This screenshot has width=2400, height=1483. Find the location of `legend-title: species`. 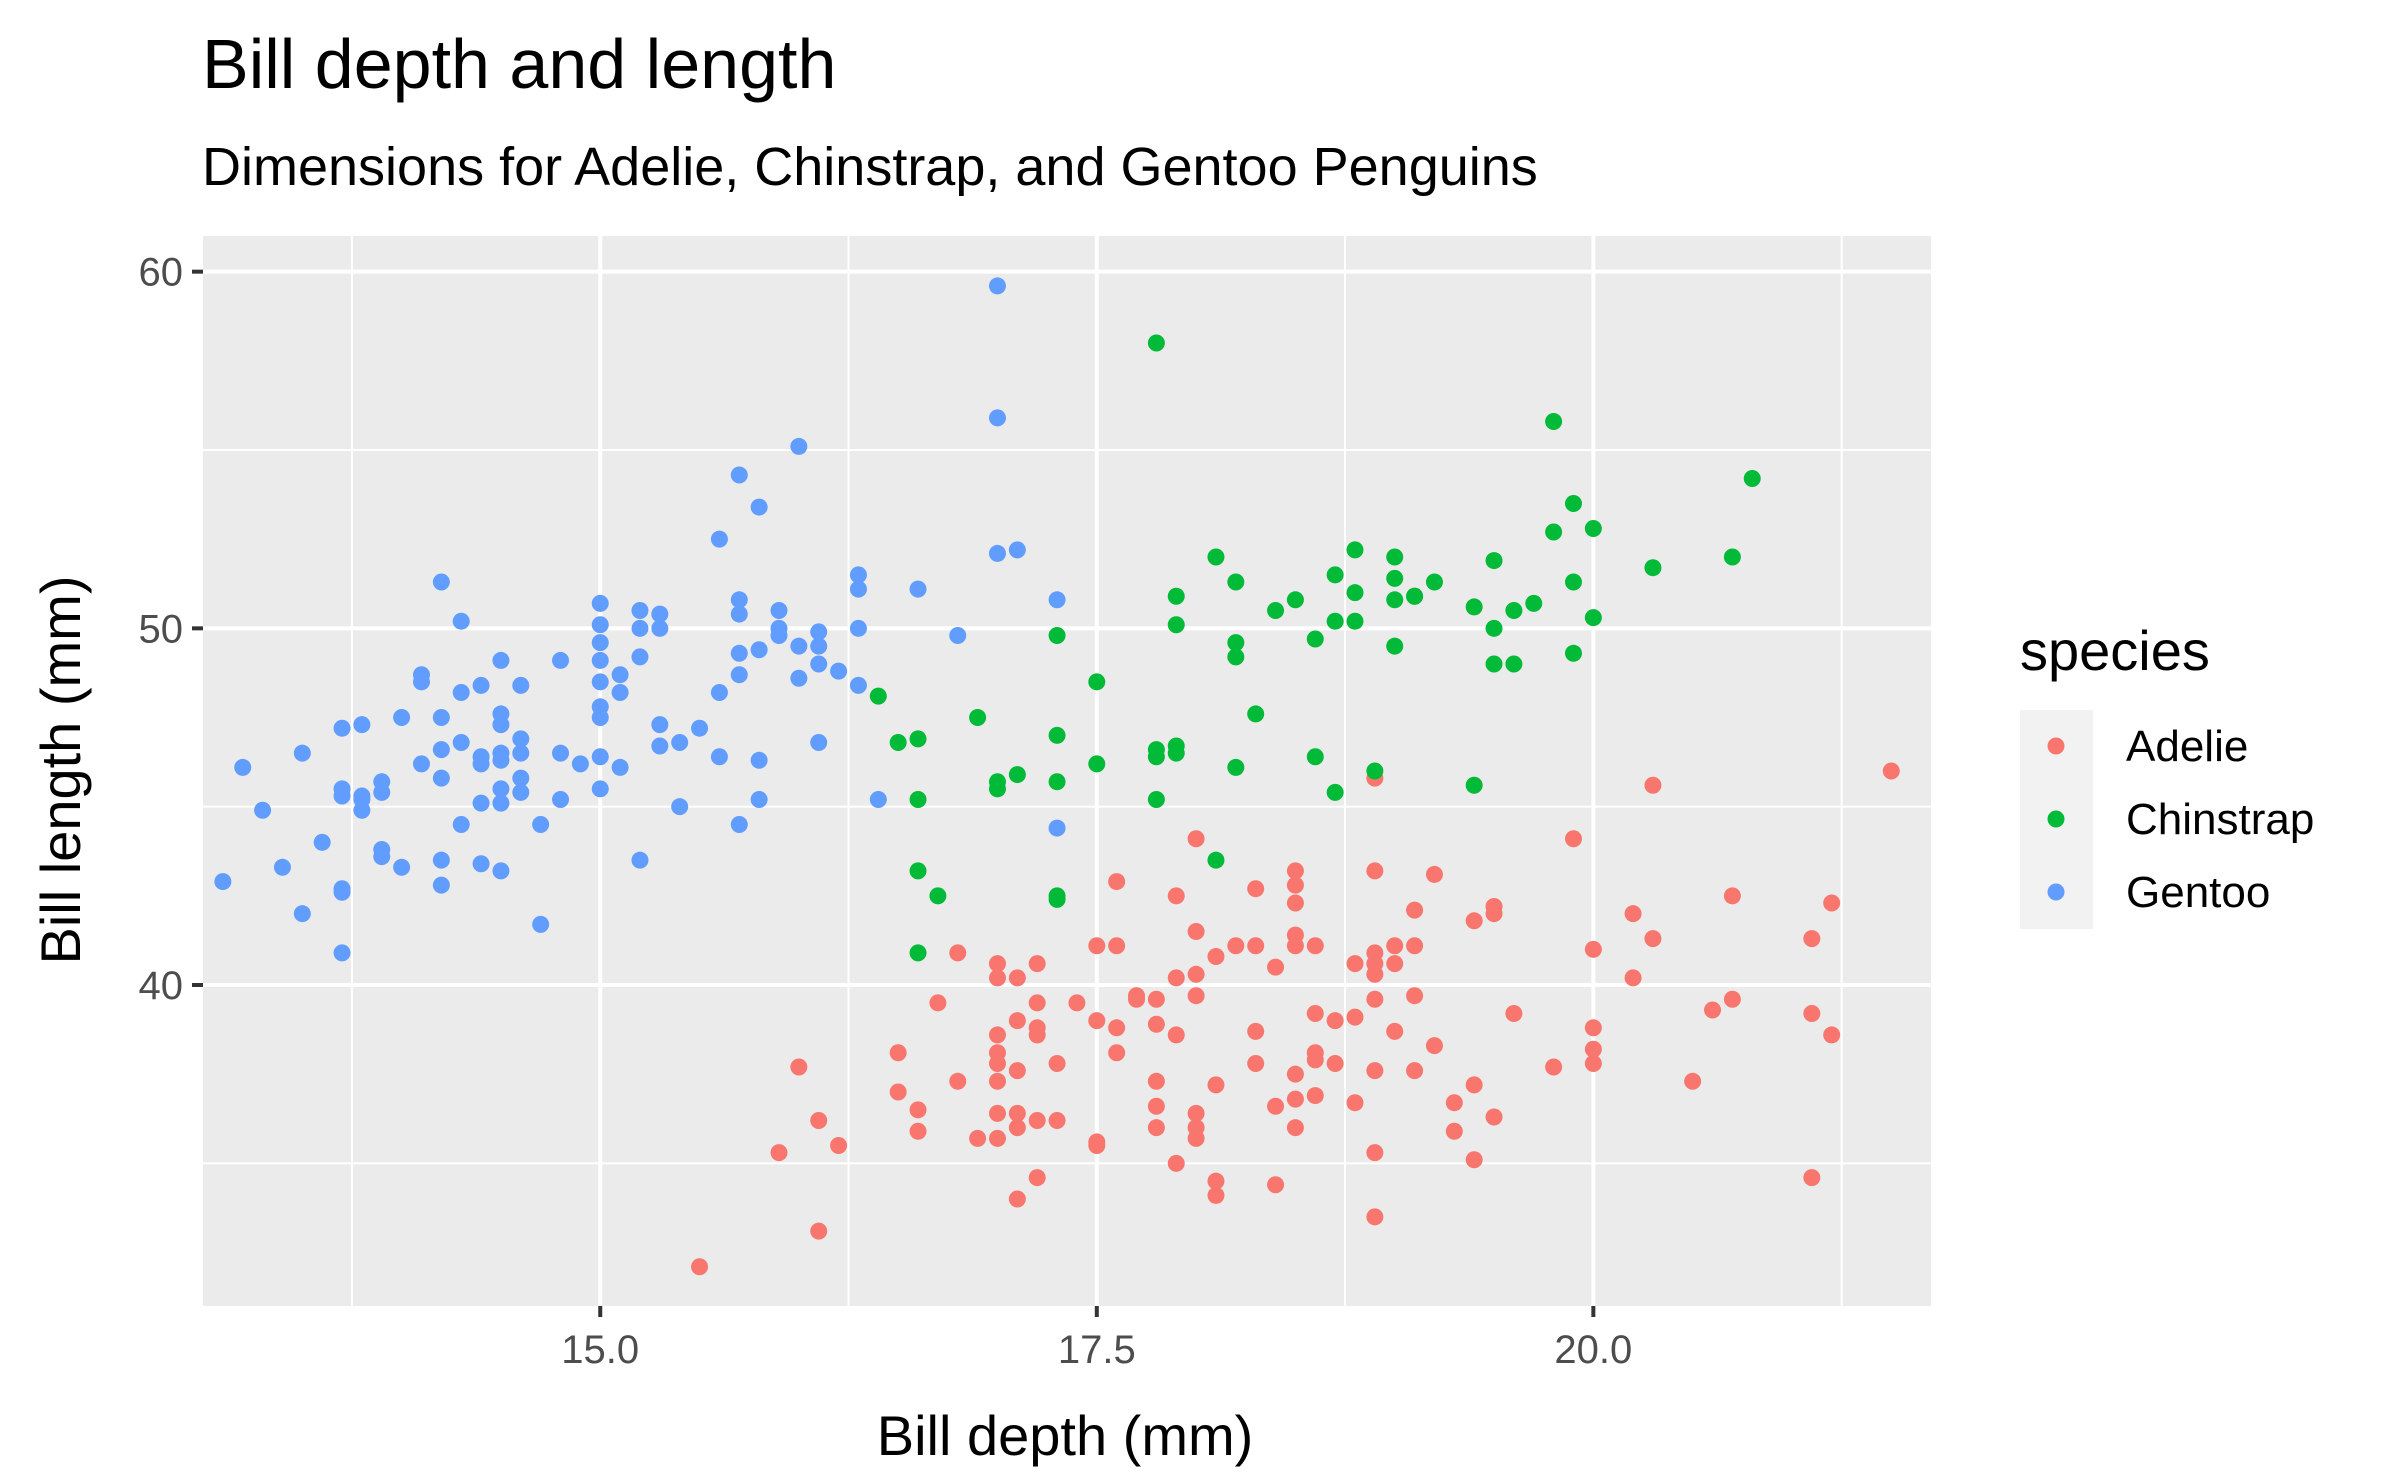

legend-title: species is located at coordinates (2115, 650).